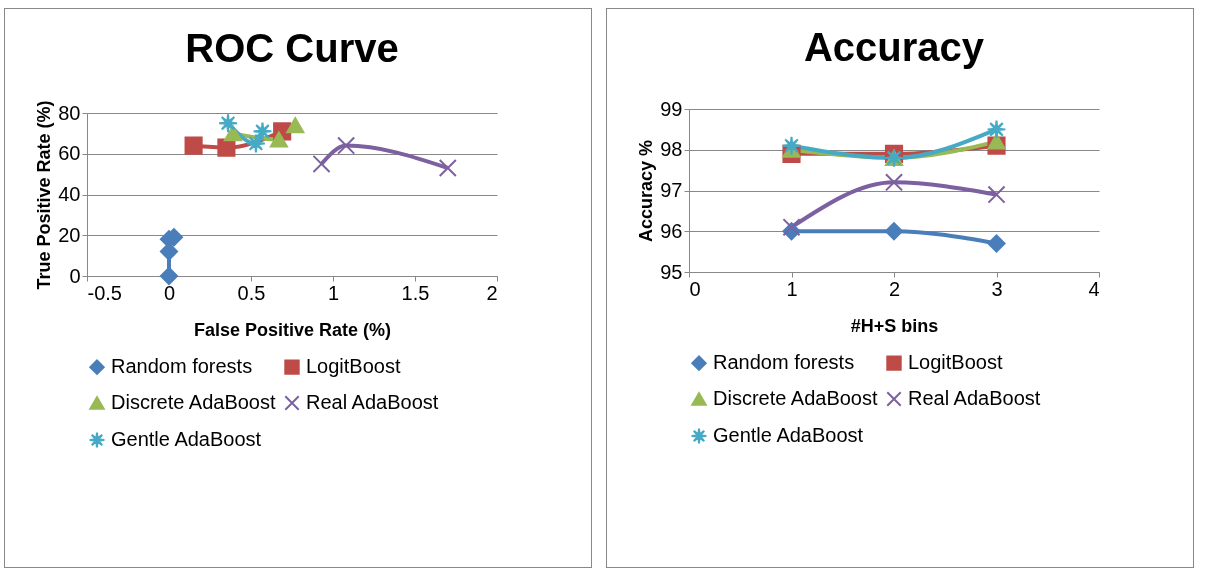 The width and height of the screenshot is (1225, 579). I want to click on y-tick-label: 99, so click(671, 108).